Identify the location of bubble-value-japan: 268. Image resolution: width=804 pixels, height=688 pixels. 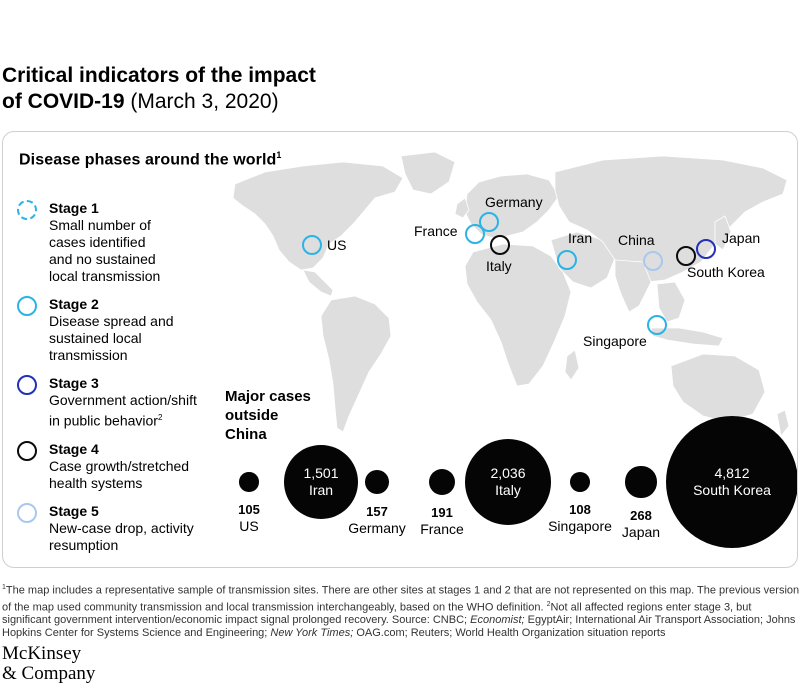
(641, 515).